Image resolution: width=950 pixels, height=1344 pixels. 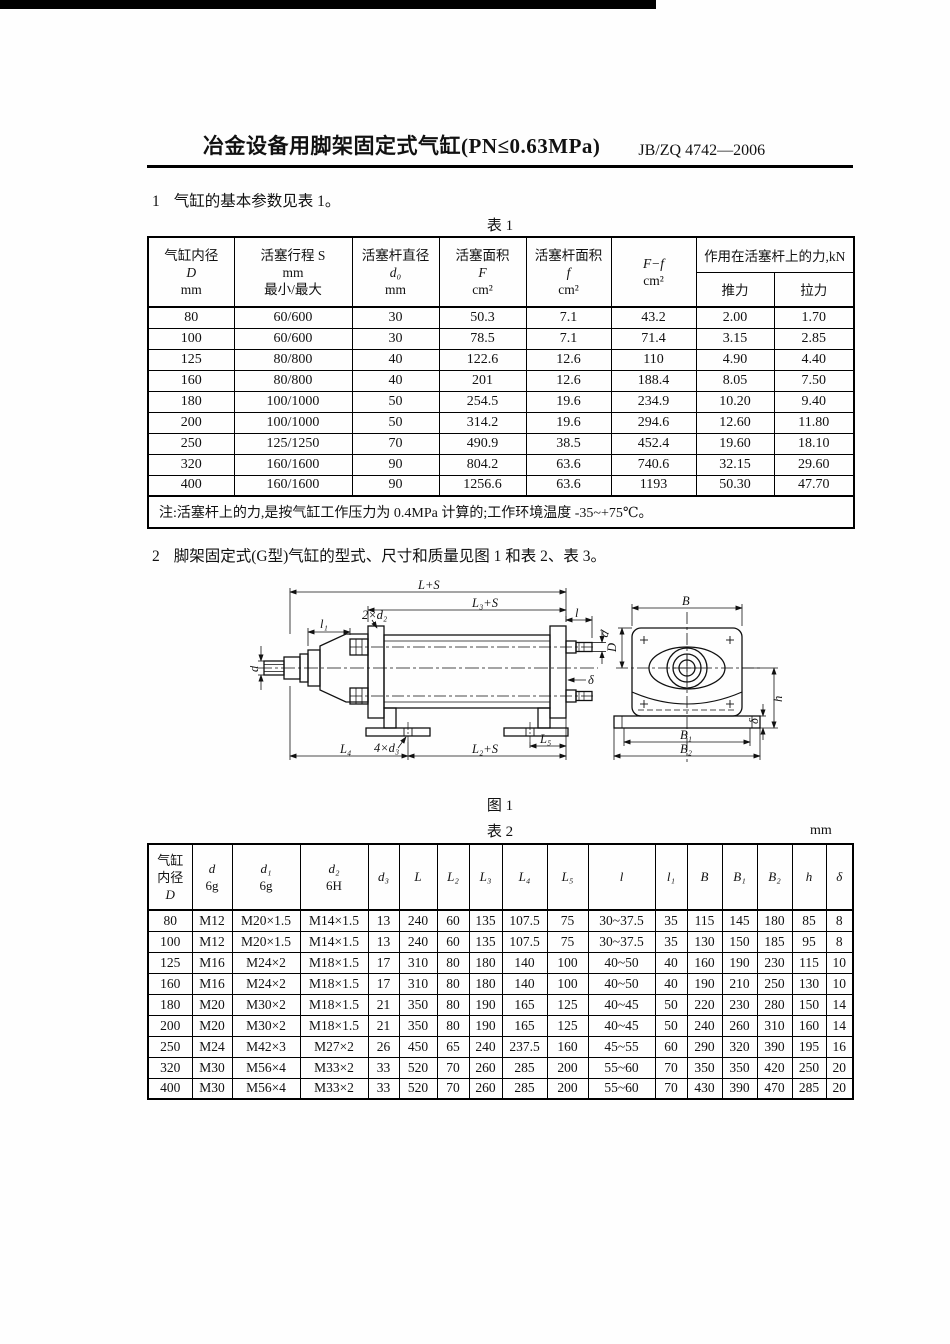 What do you see at coordinates (524, 920) in the screenshot?
I see `table-cell: 107.5` at bounding box center [524, 920].